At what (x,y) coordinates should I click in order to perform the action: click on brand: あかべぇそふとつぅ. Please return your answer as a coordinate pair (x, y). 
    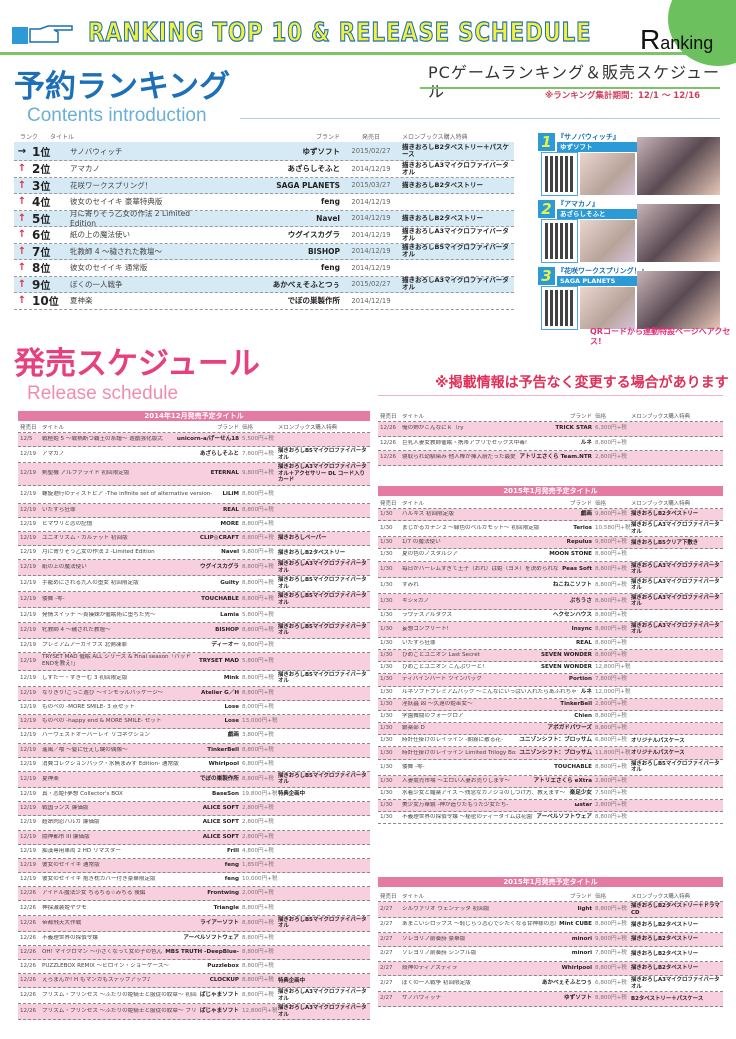
    Looking at the image, I should click on (566, 983).